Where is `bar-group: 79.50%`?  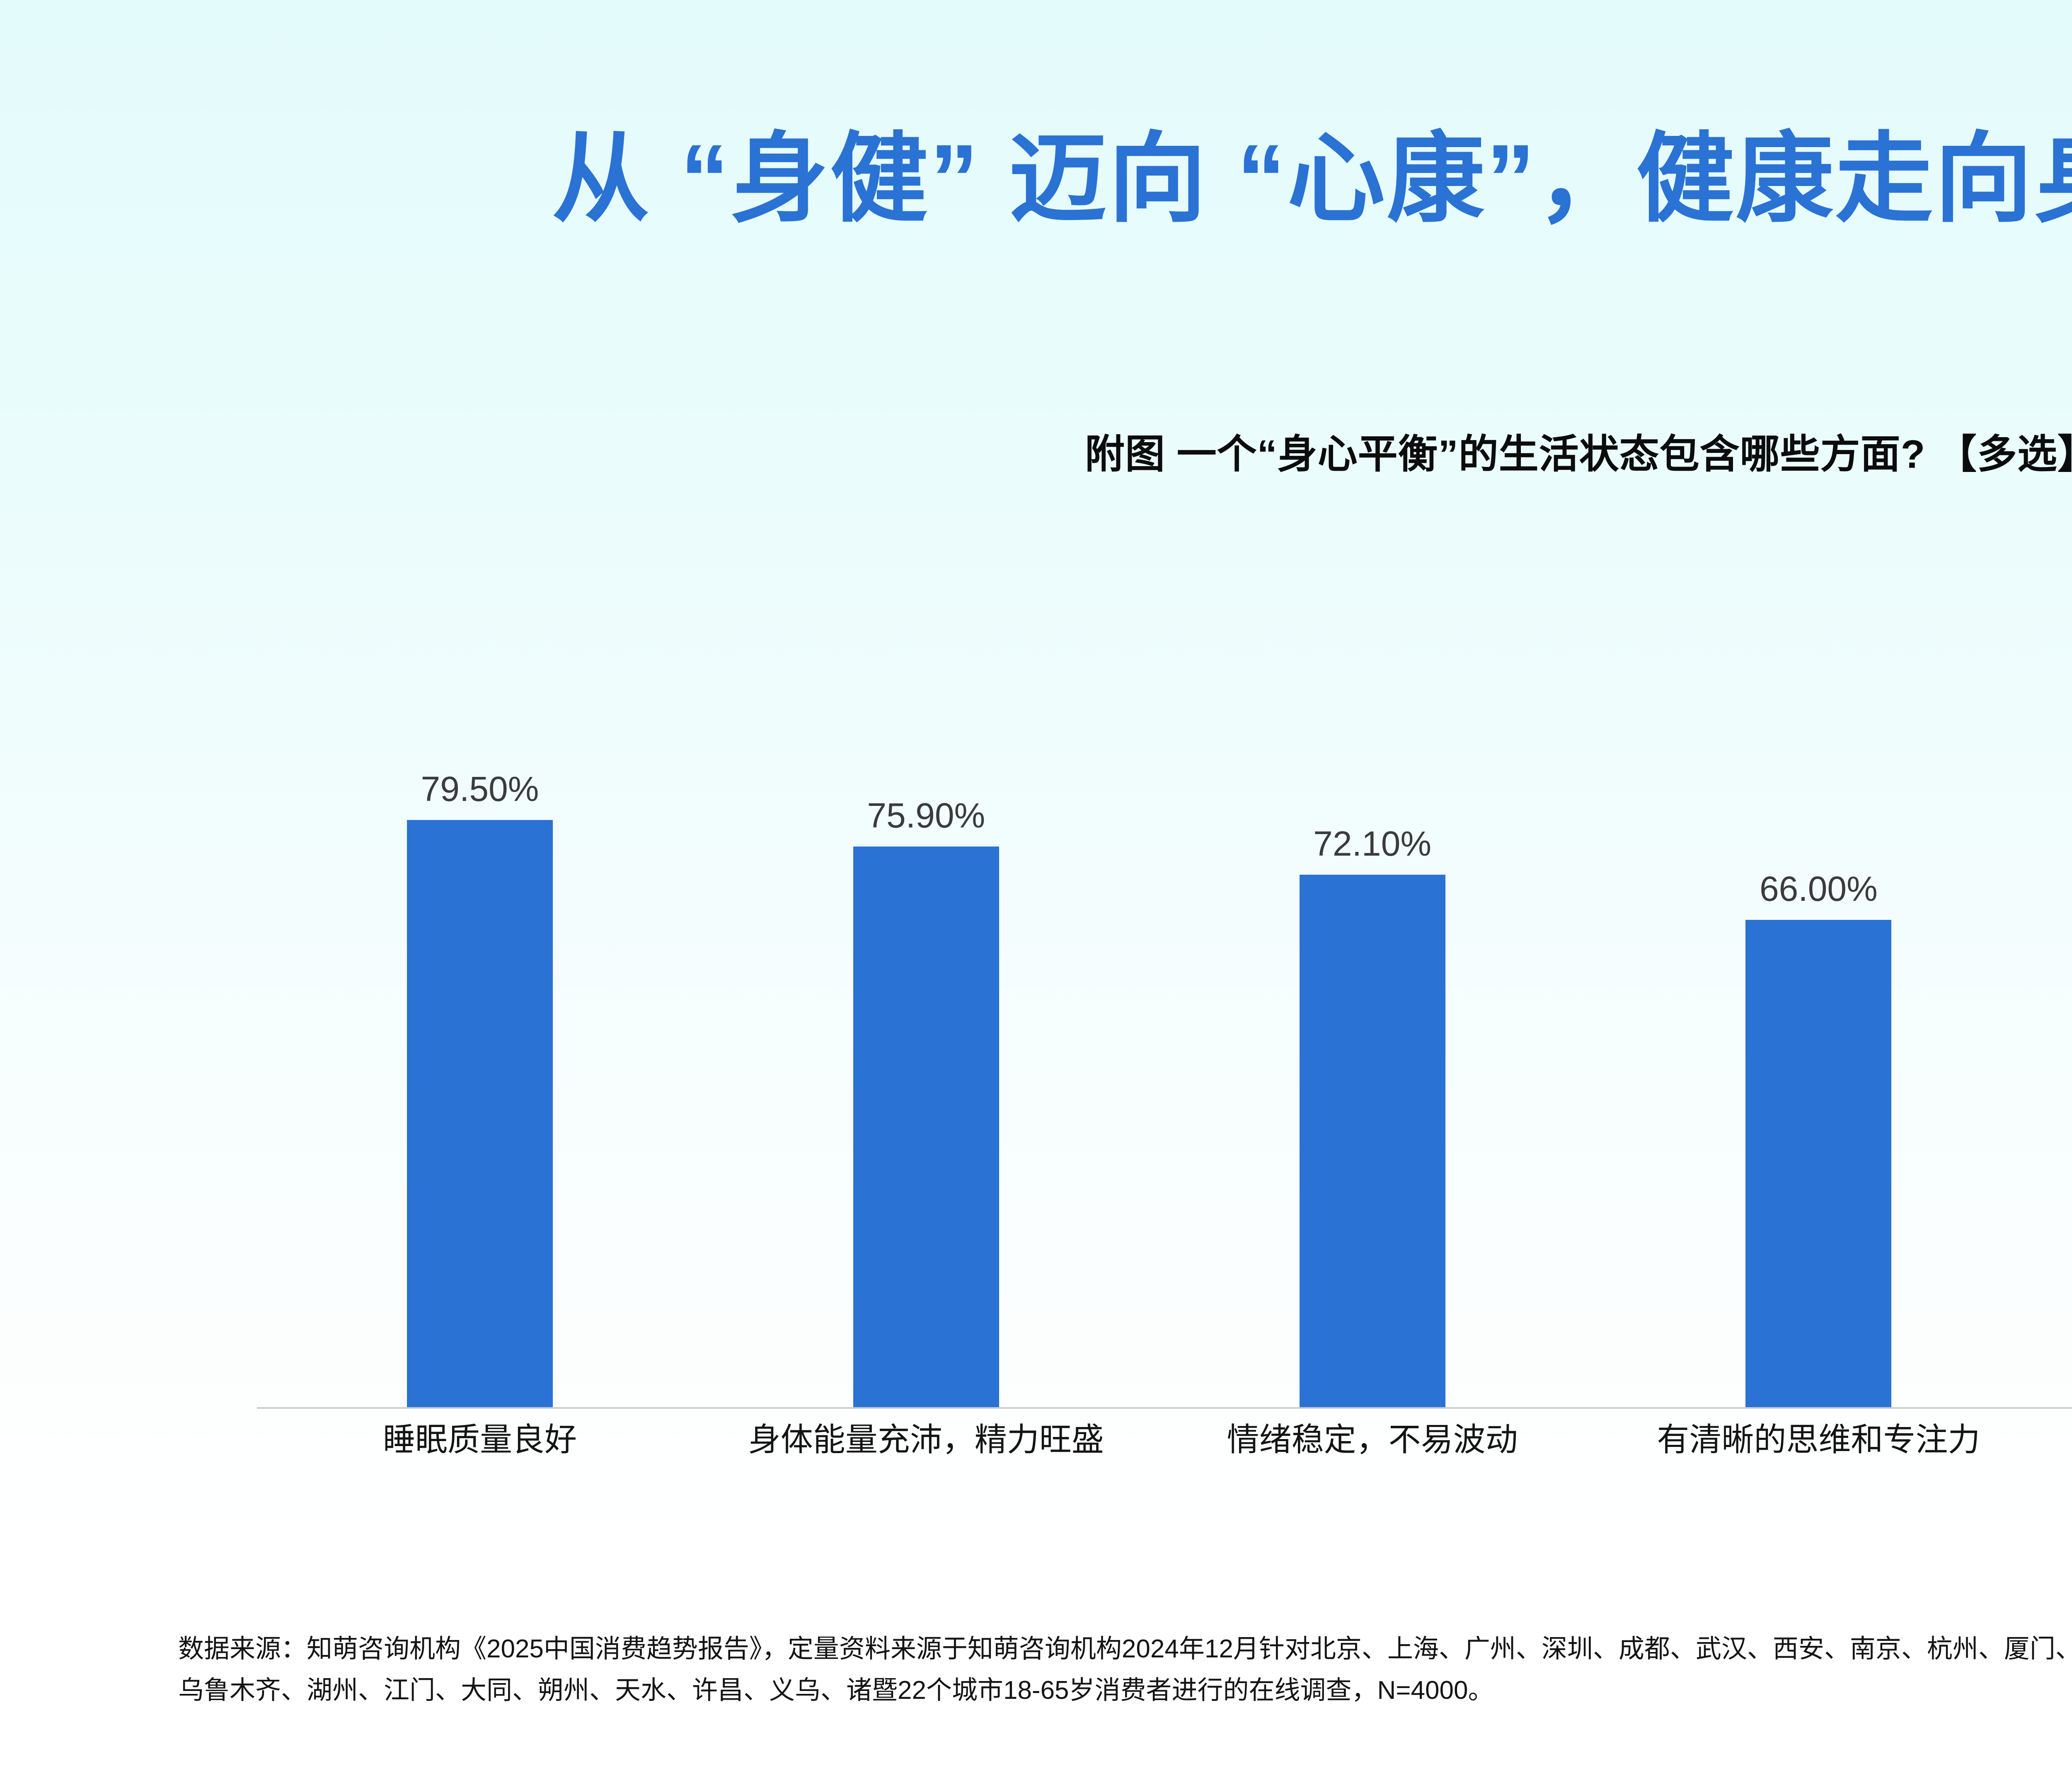 bar-group: 79.50% is located at coordinates (480, 991).